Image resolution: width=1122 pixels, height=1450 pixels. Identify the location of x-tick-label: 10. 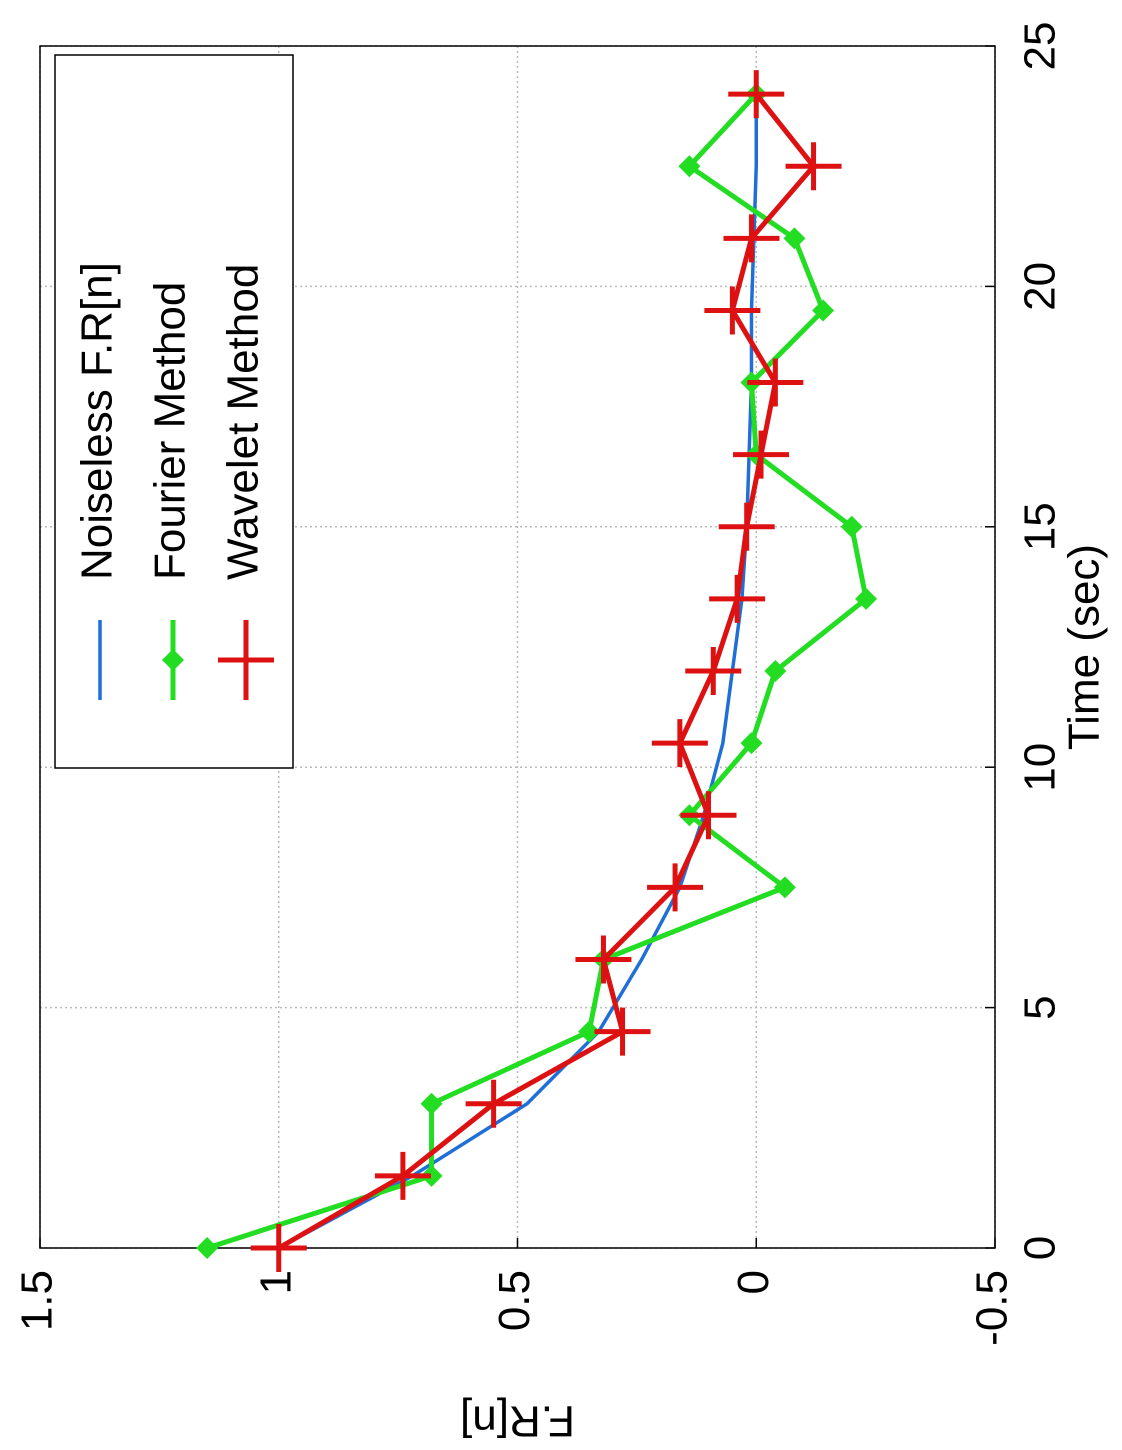
(1040, 767).